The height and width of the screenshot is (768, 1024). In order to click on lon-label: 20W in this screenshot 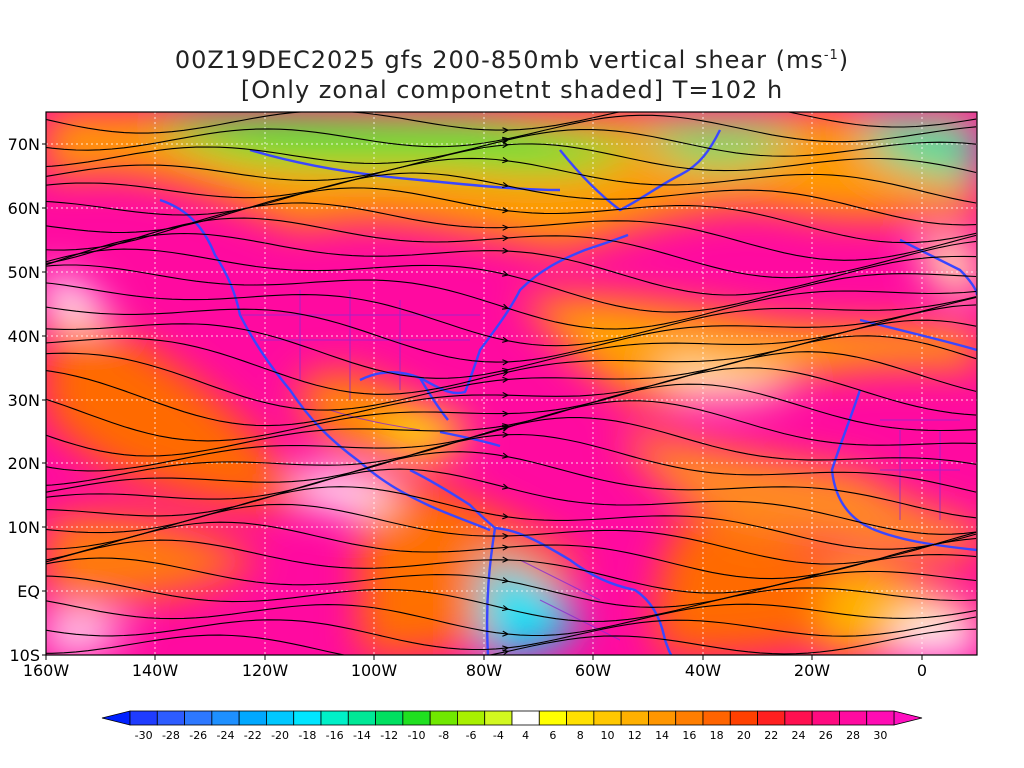, I will do `click(812, 670)`.